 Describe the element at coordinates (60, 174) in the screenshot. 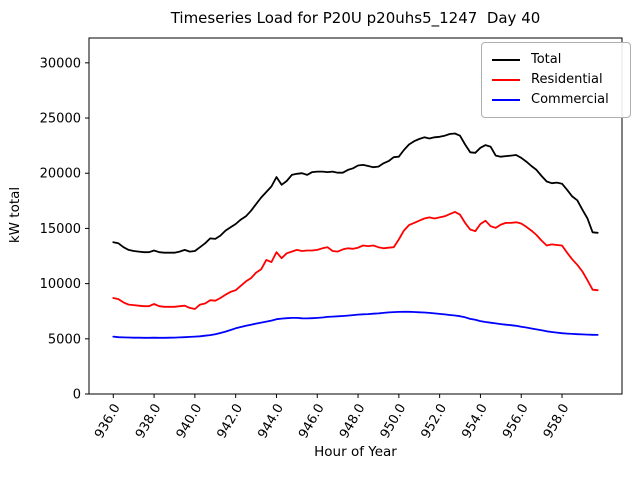

I see `y-tick-label: 20000` at that location.